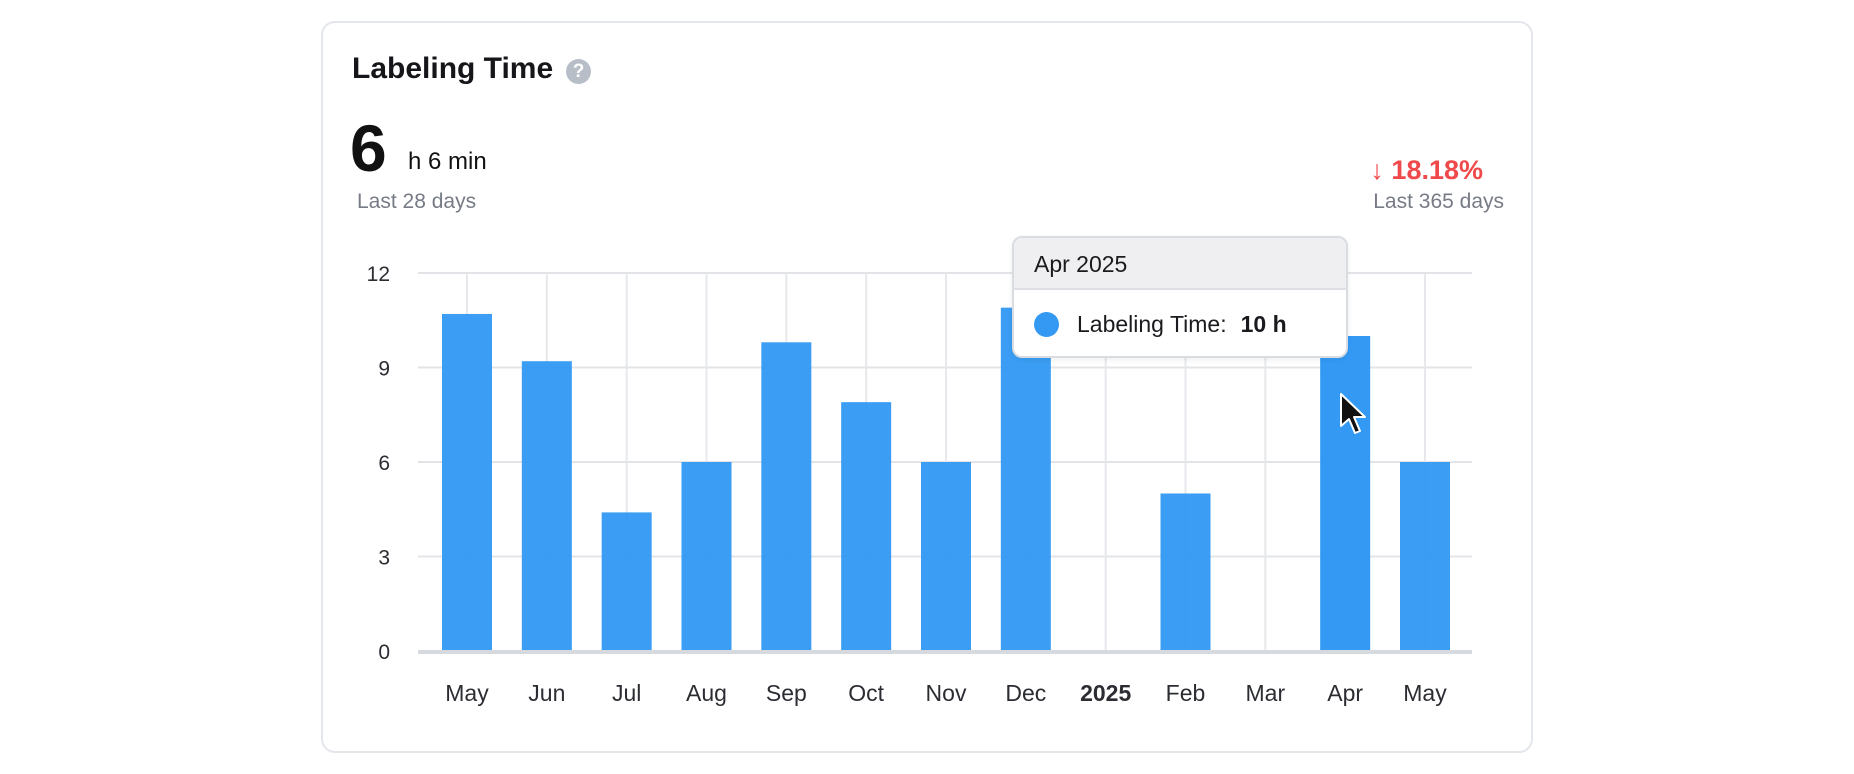  I want to click on period-label: Last 28 days, so click(417, 201).